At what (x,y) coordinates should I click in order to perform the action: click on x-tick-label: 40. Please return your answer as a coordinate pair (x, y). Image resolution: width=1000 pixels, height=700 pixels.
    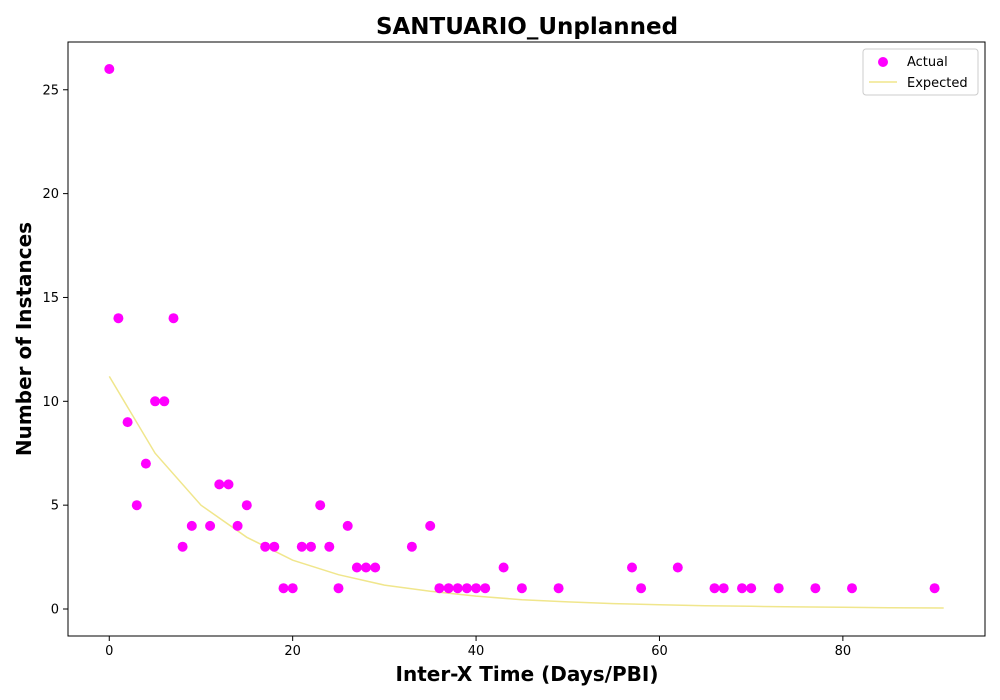
    Looking at the image, I should click on (476, 651).